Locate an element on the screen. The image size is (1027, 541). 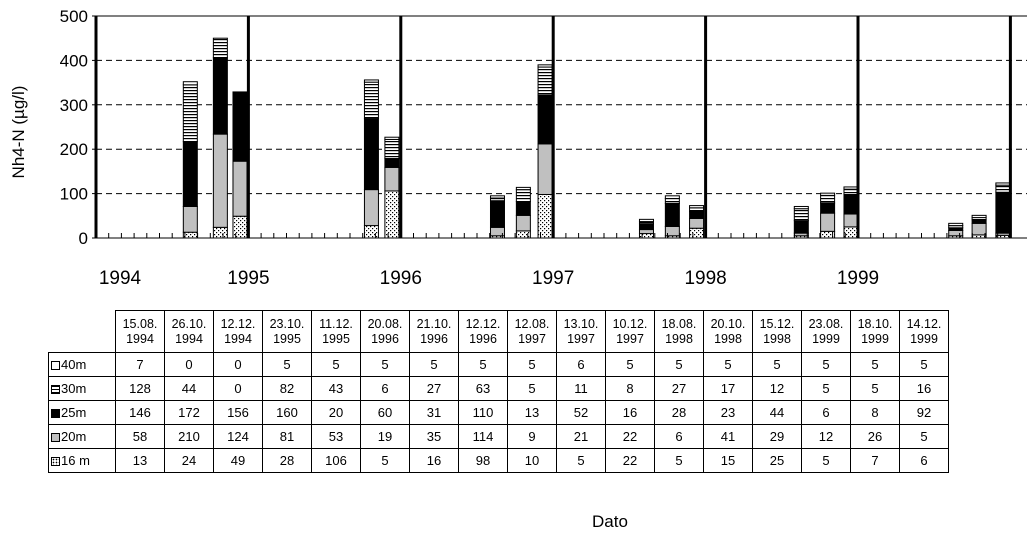
table-date-cell: 12.12. 1996 is located at coordinates (483, 331).